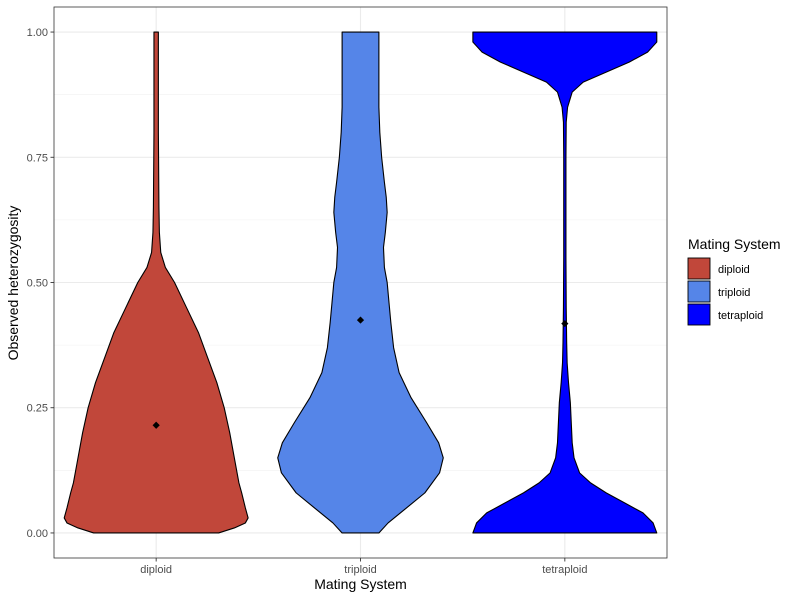 The height and width of the screenshot is (600, 800). What do you see at coordinates (13, 283) in the screenshot?
I see `y-axis-title: Observed heterozygosity` at bounding box center [13, 283].